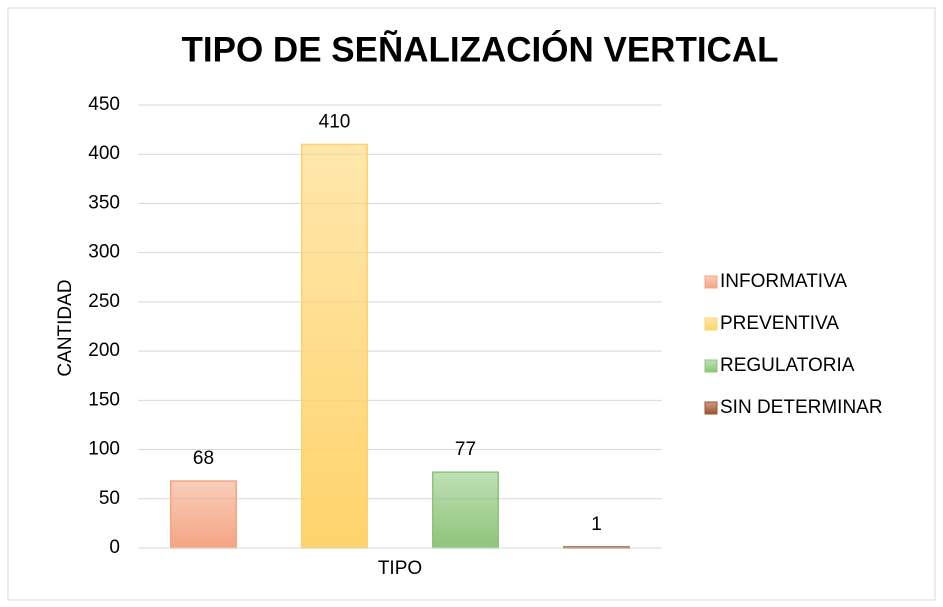 The width and height of the screenshot is (943, 607). What do you see at coordinates (104, 252) in the screenshot?
I see `y-tick-label: 300` at bounding box center [104, 252].